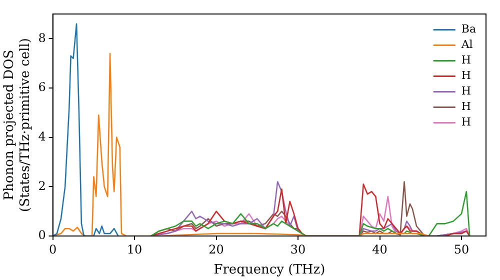  What do you see at coordinates (134, 249) in the screenshot?
I see `x-tick-label: 10` at bounding box center [134, 249].